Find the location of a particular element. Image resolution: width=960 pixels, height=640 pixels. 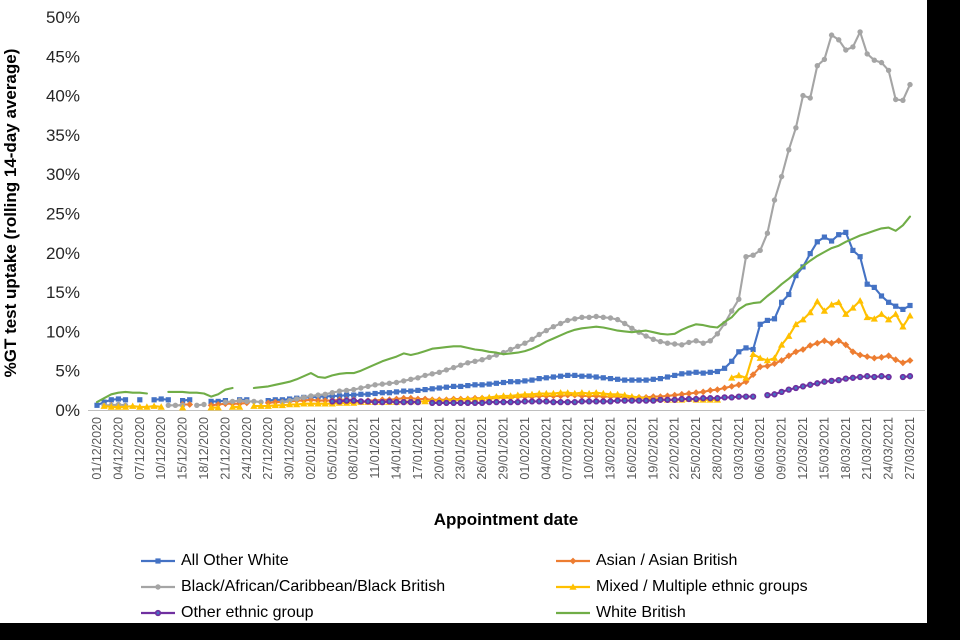

x-tick-label: 07/02/2021 is located at coordinates (568, 448).